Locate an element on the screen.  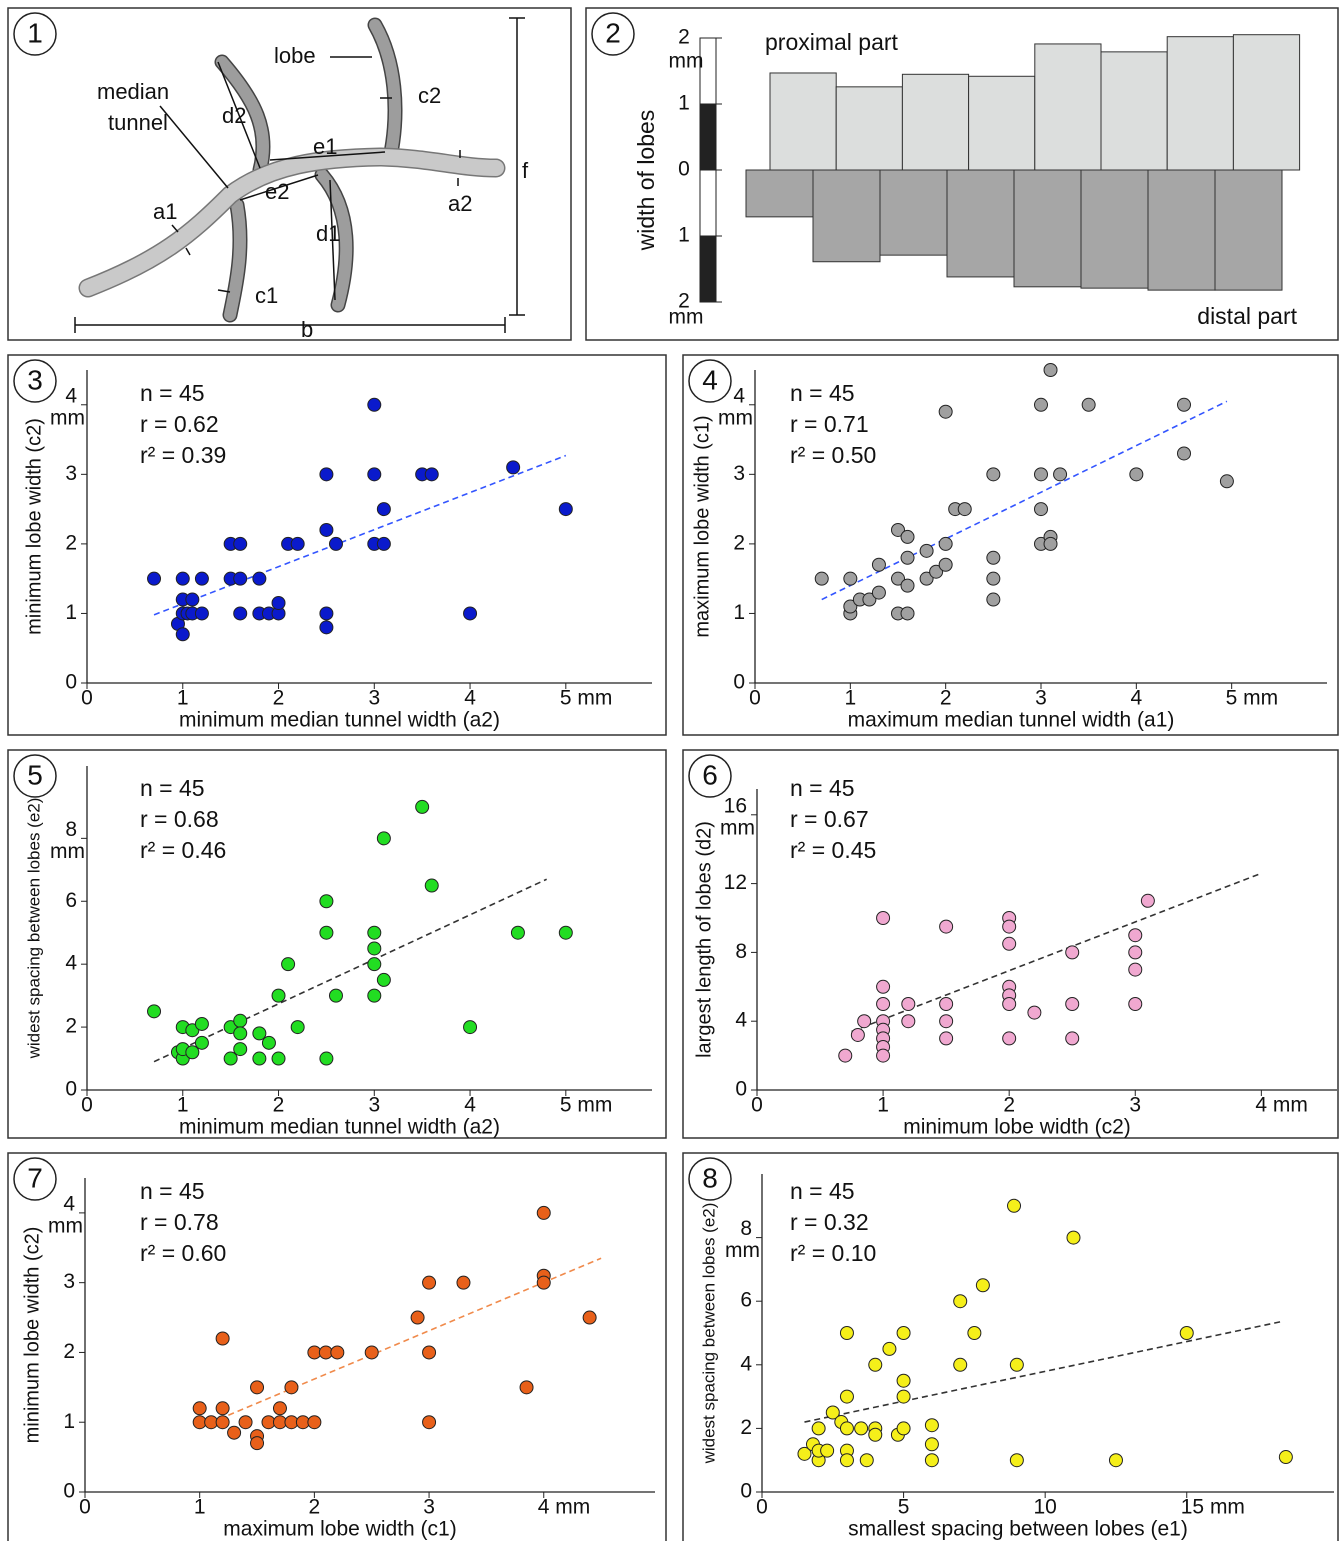
stat-text: r = 0.78 is located at coordinates (179, 1222).